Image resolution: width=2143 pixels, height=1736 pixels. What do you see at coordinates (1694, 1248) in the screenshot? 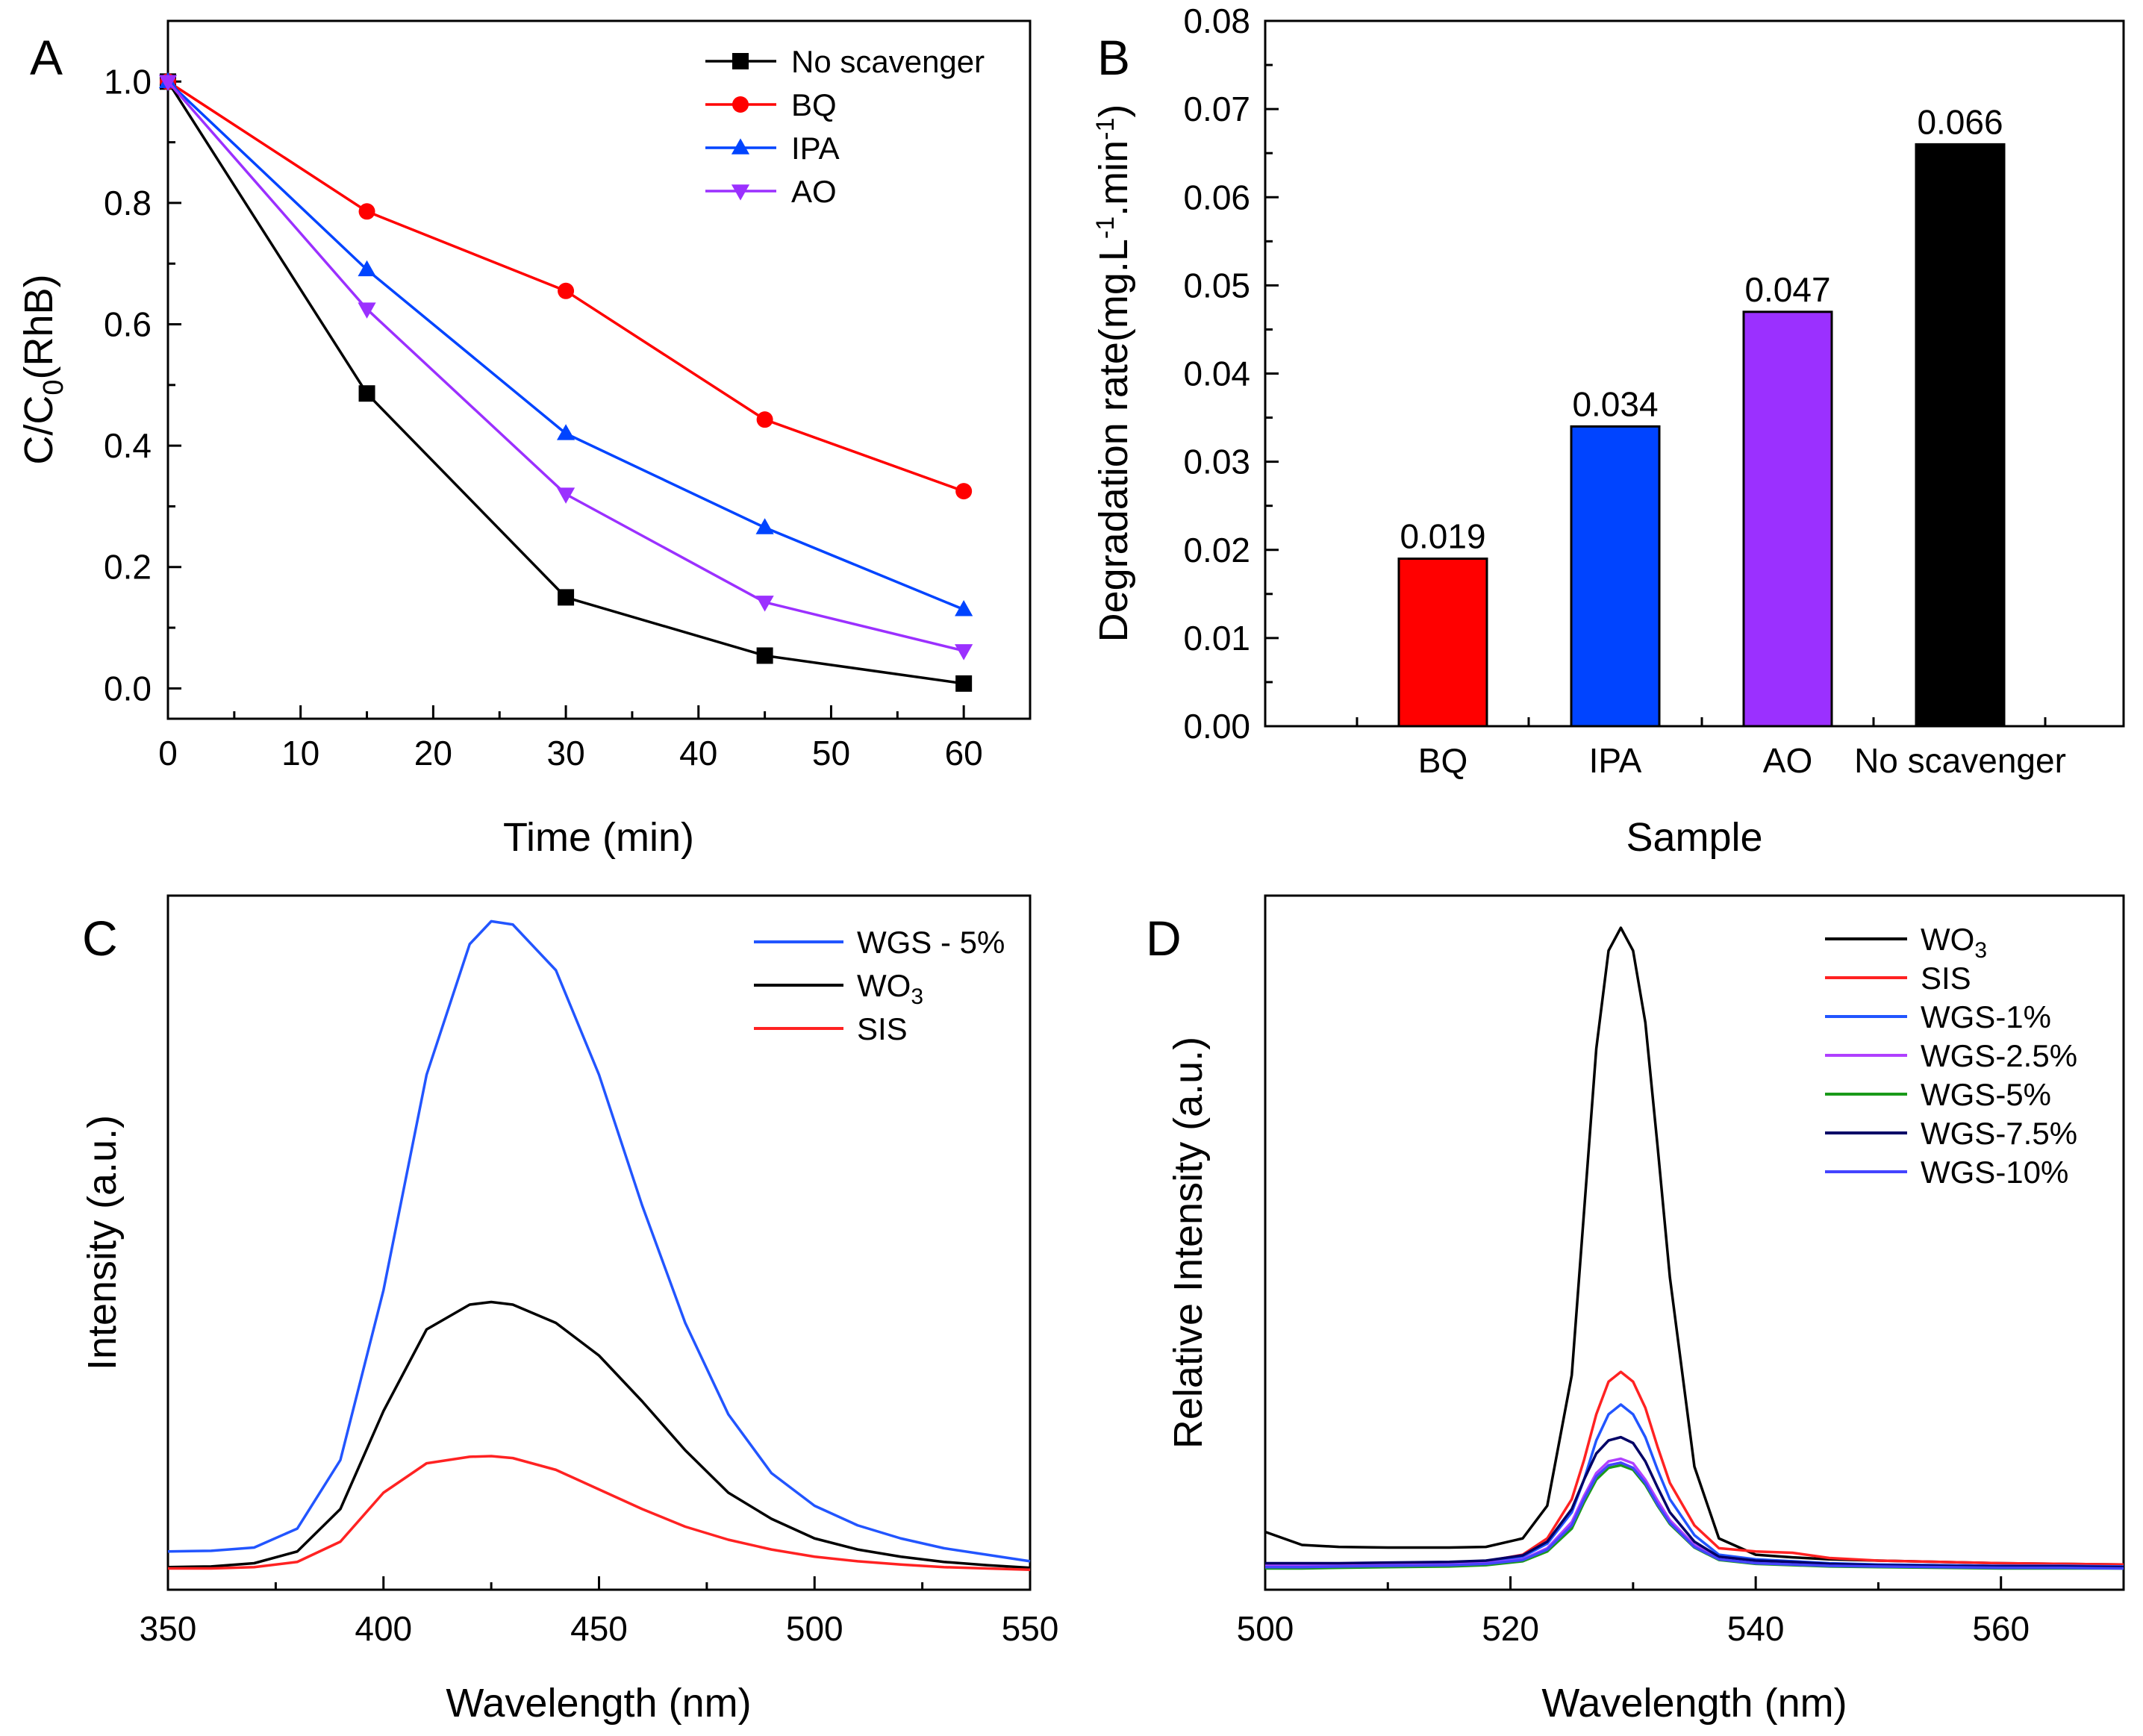
I see `panel-d-marks` at bounding box center [1694, 1248].